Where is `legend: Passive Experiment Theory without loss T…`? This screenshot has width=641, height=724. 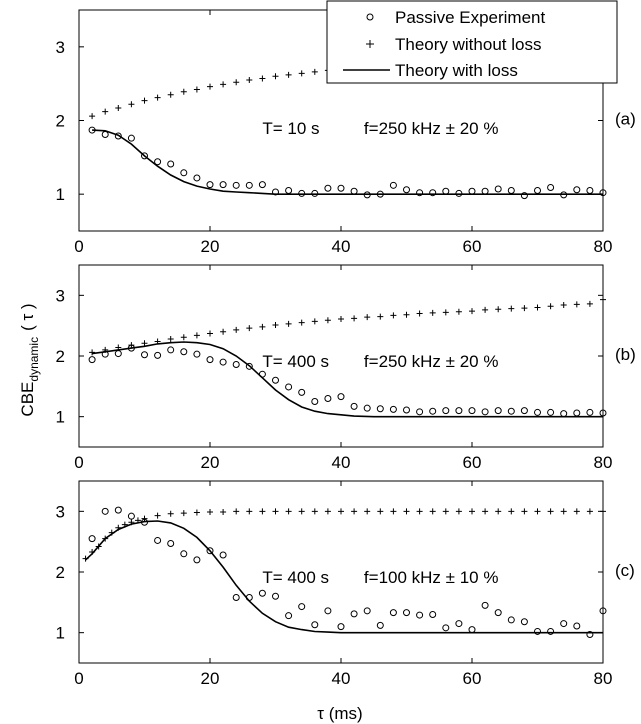 legend: Passive Experiment Theory without loss T… is located at coordinates (472, 42).